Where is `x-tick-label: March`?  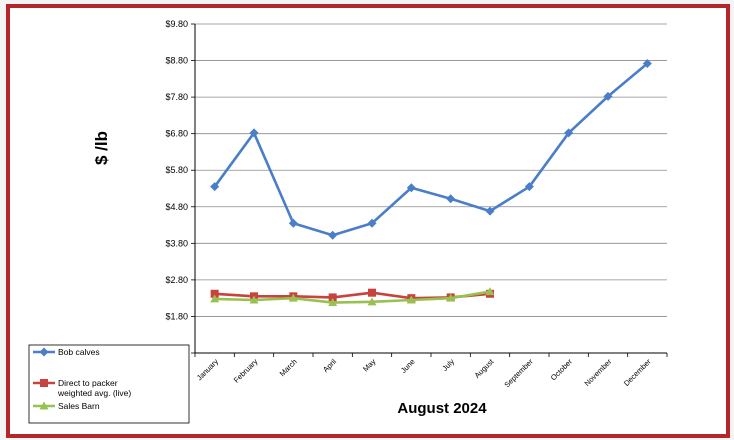
x-tick-label: March is located at coordinates (288, 367).